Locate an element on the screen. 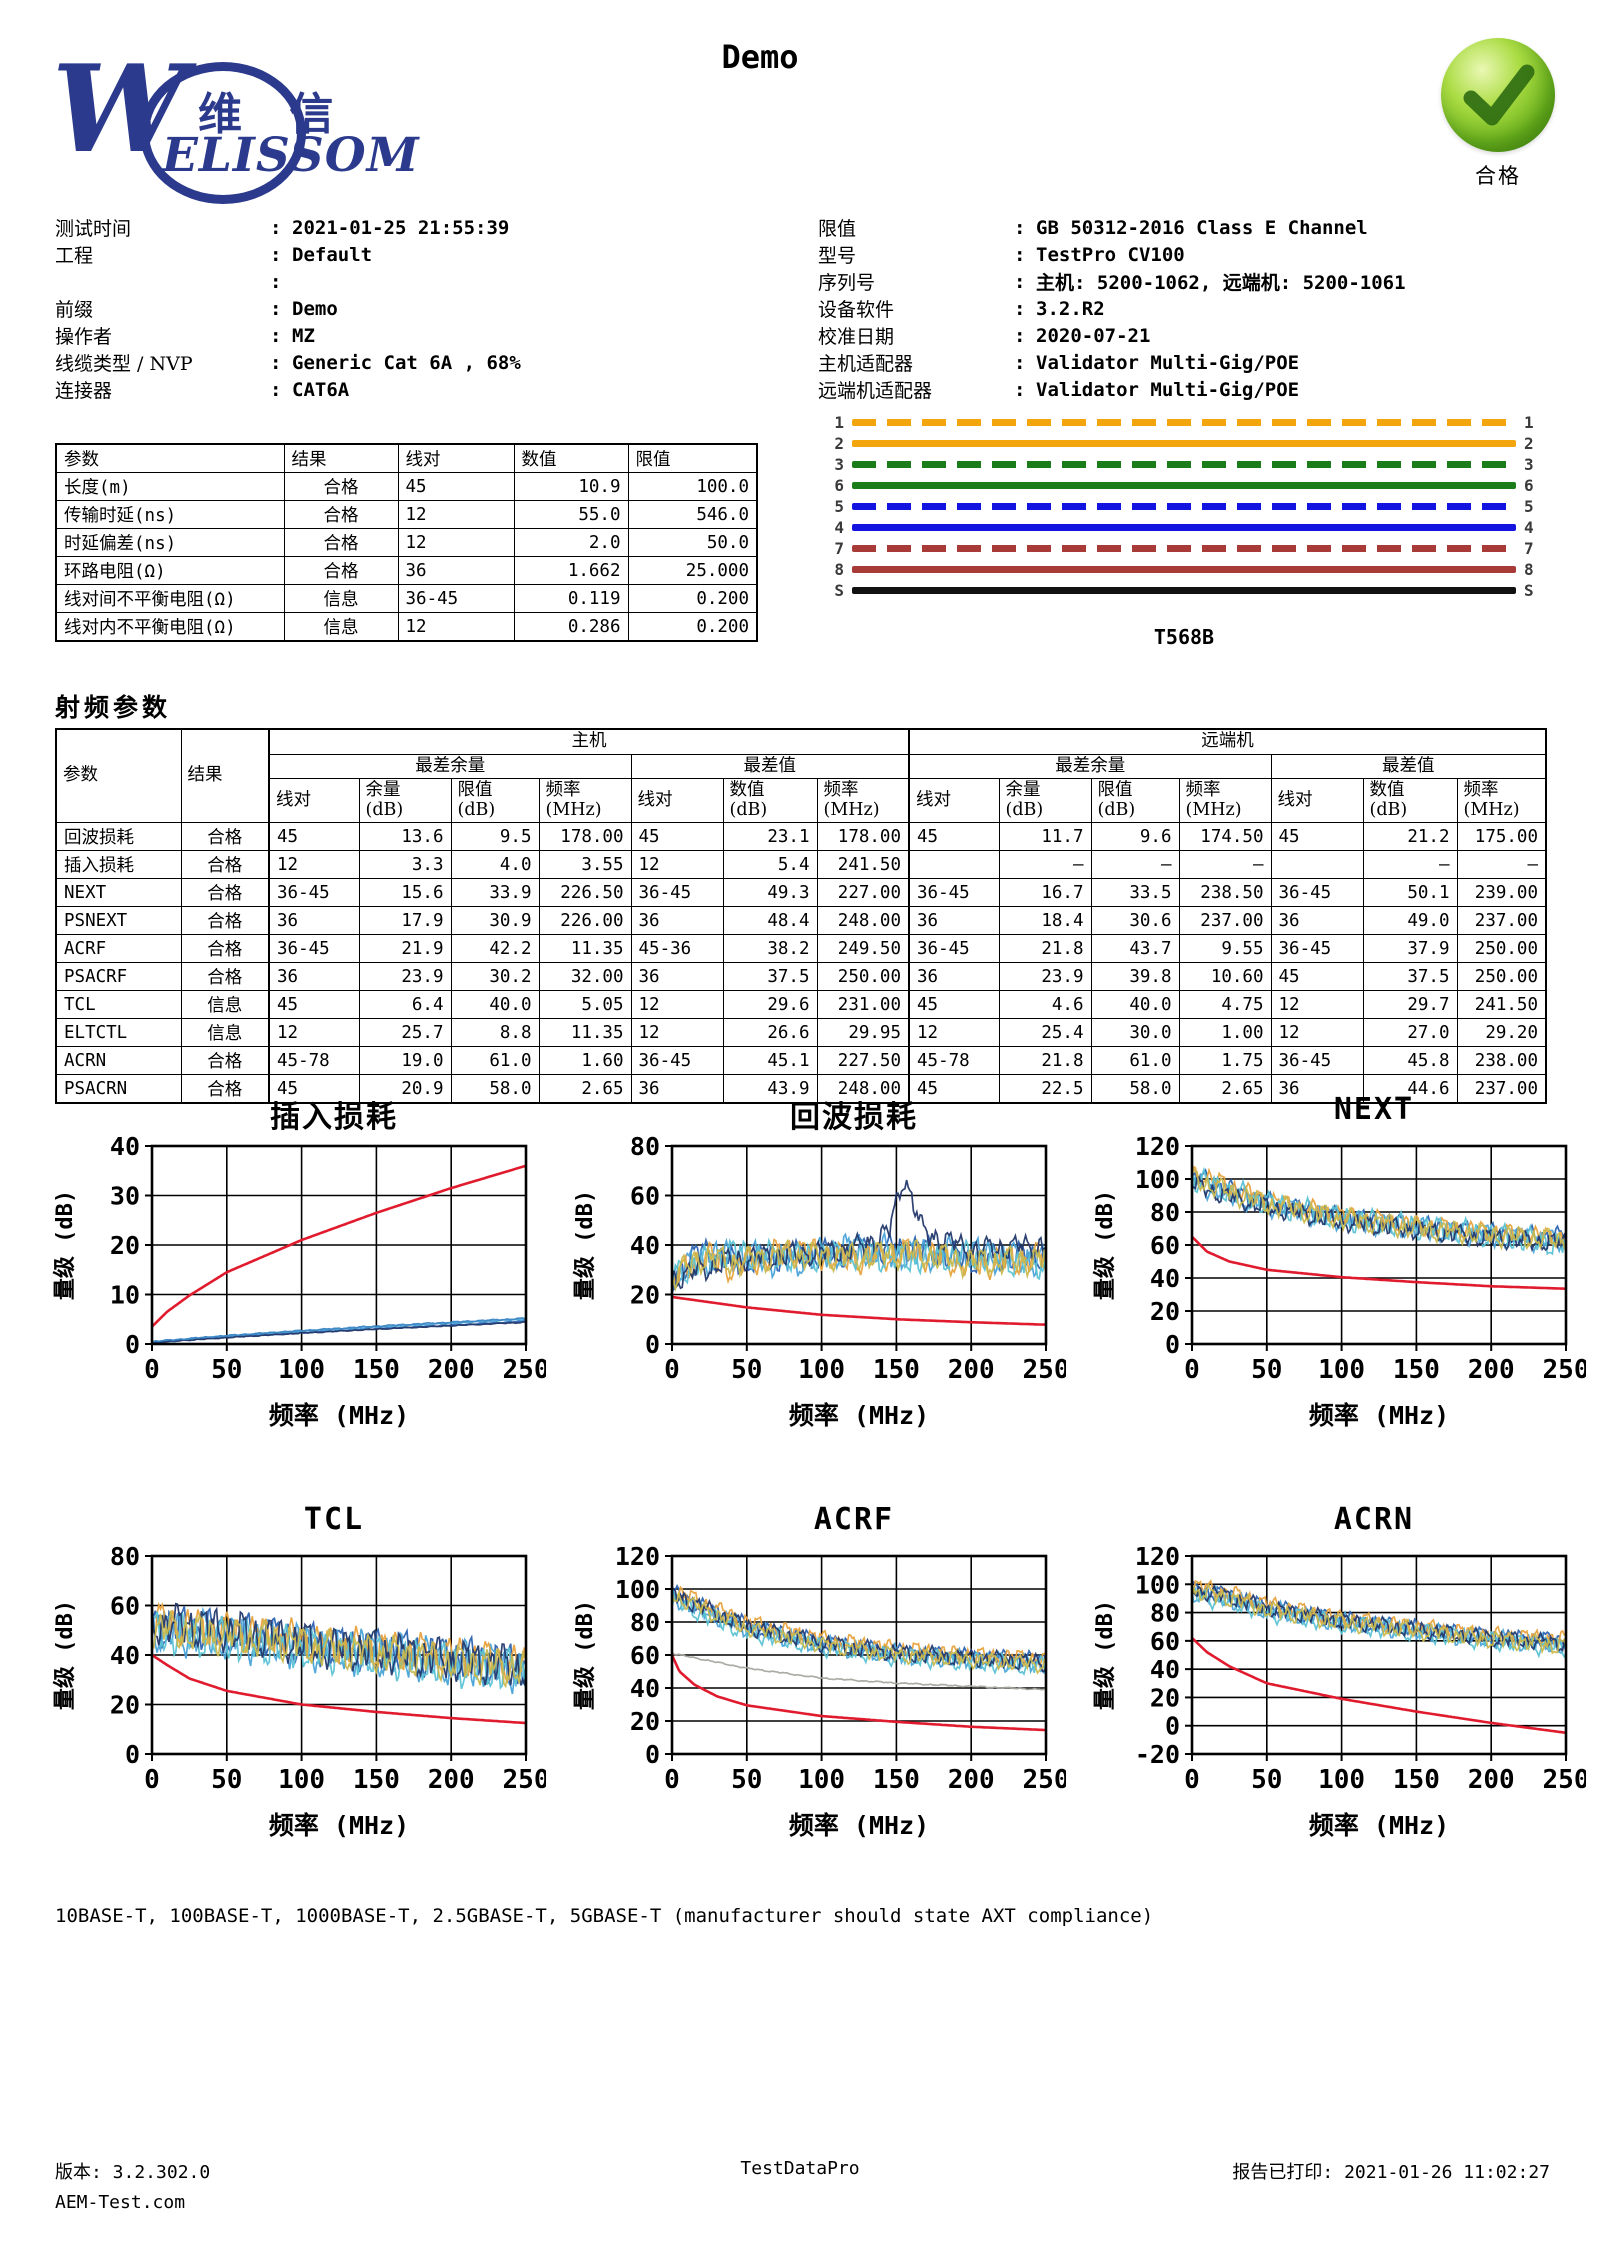 This screenshot has width=1600, height=2263. chart-title: TCL is located at coordinates (334, 1519).